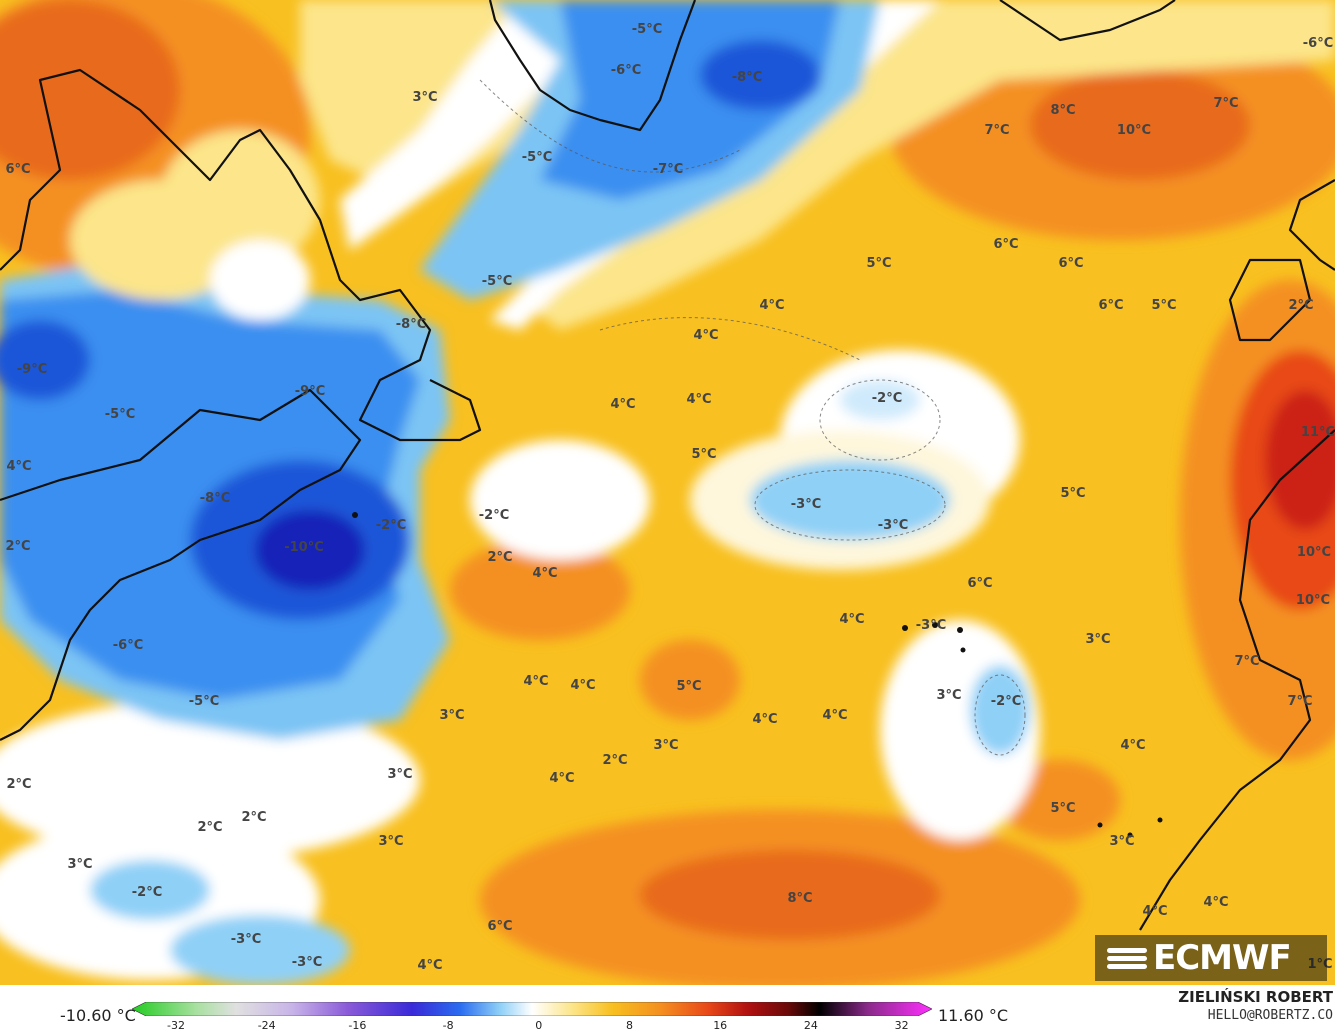 This screenshot has width=1335, height=1035. What do you see at coordinates (357, 1025) in the screenshot?
I see `colorbar-tick: -16` at bounding box center [357, 1025].